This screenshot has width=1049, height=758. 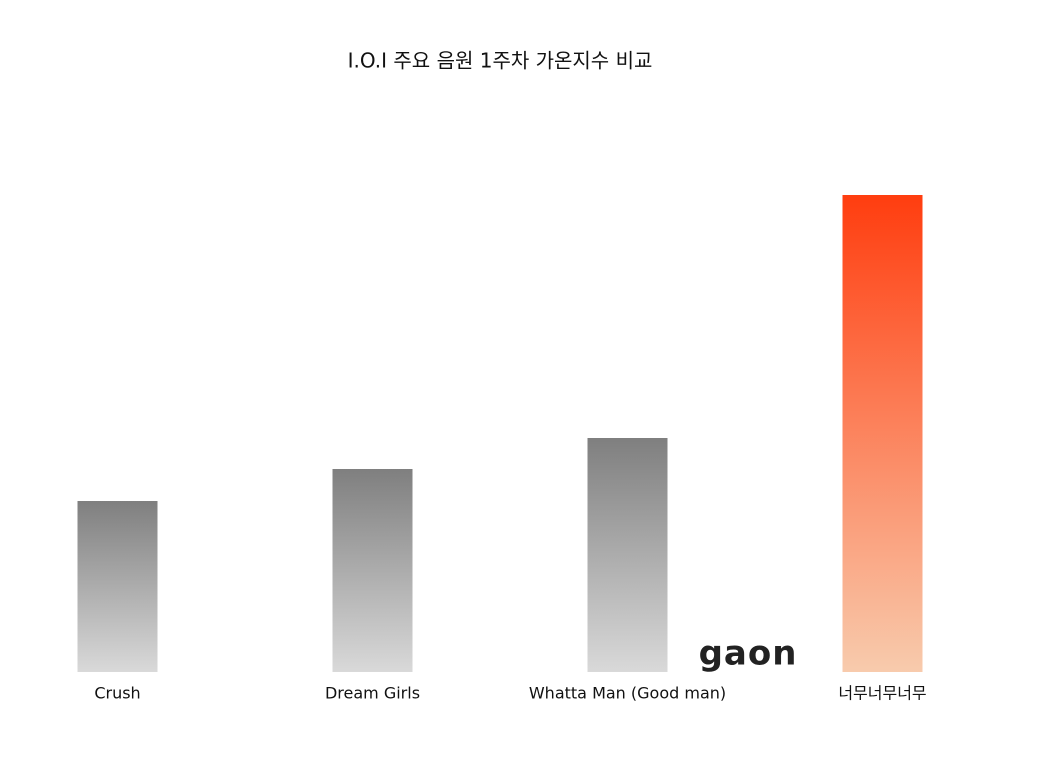 What do you see at coordinates (882, 693) in the screenshot?
I see `x-tick-label: 너무너무너무` at bounding box center [882, 693].